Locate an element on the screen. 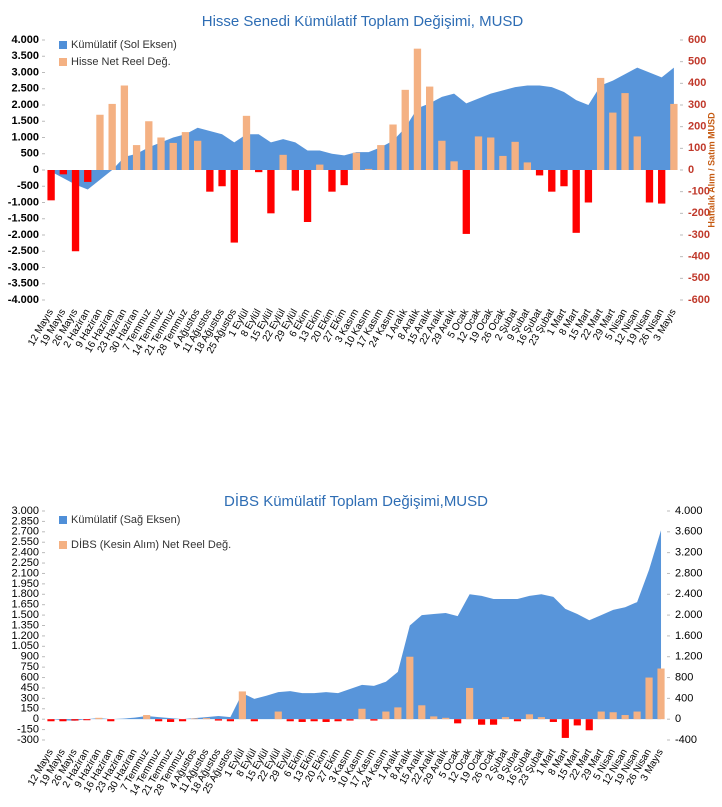 The image size is (722, 807). y-tick-label: 1.800 is located at coordinates (25, 594).